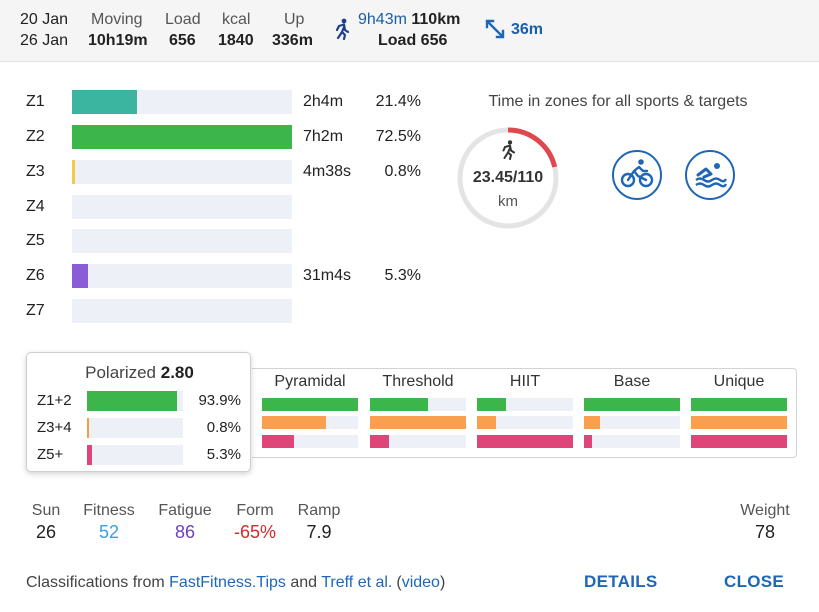 Image resolution: width=819 pixels, height=612 pixels. What do you see at coordinates (357, 582) in the screenshot?
I see `treff-link: Treff et al.` at bounding box center [357, 582].